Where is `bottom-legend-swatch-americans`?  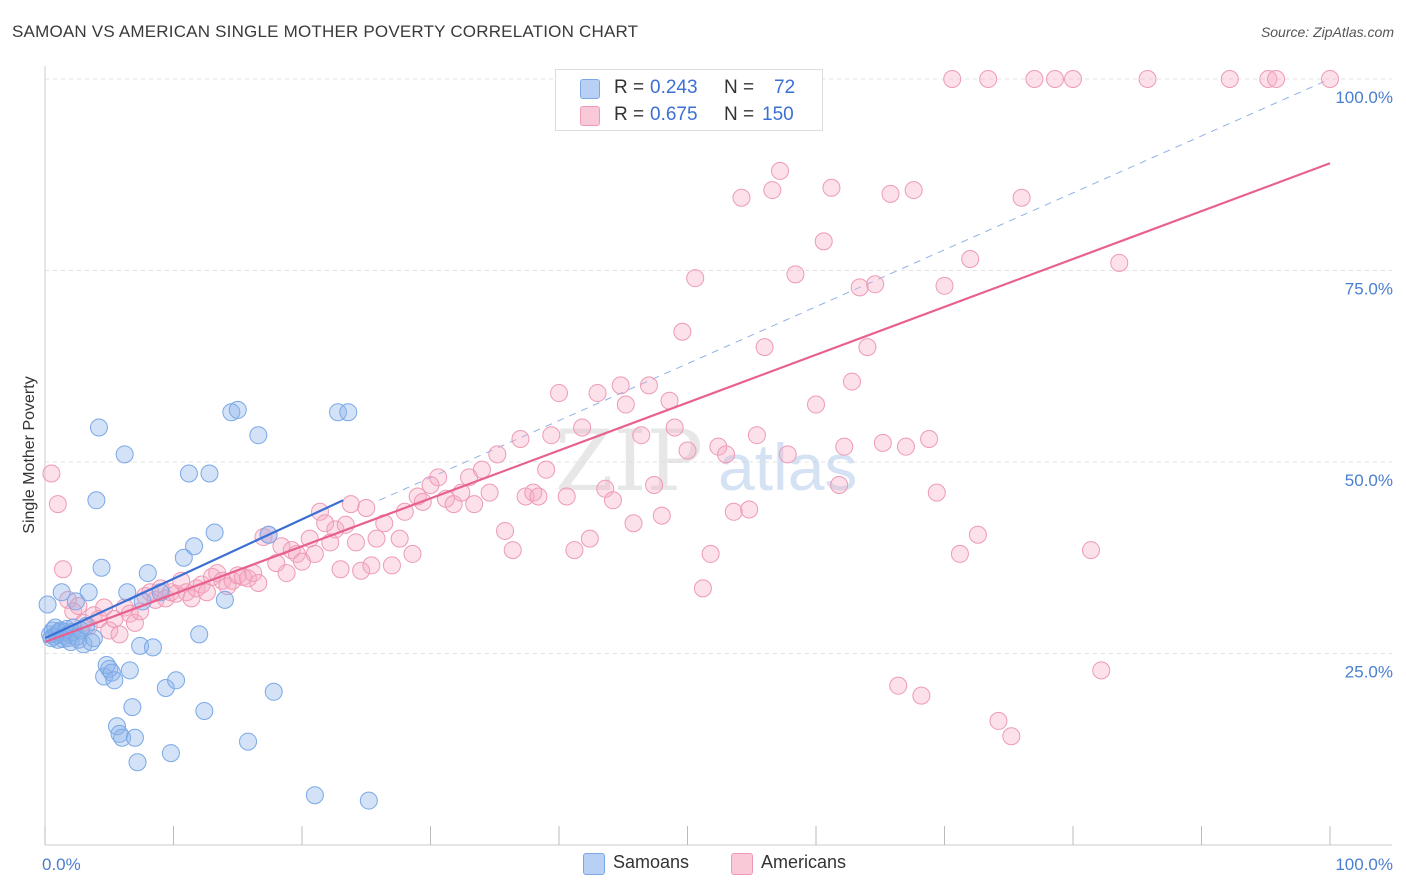
bottom-legend-swatch-americans is located at coordinates (742, 864).